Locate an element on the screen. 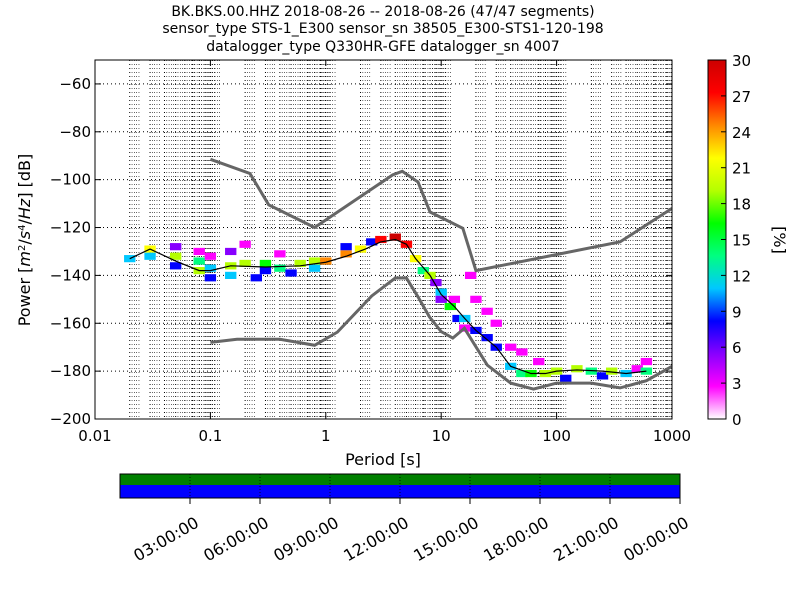 This screenshot has width=800, height=600. y-tick-label: −180 is located at coordinates (70, 371).